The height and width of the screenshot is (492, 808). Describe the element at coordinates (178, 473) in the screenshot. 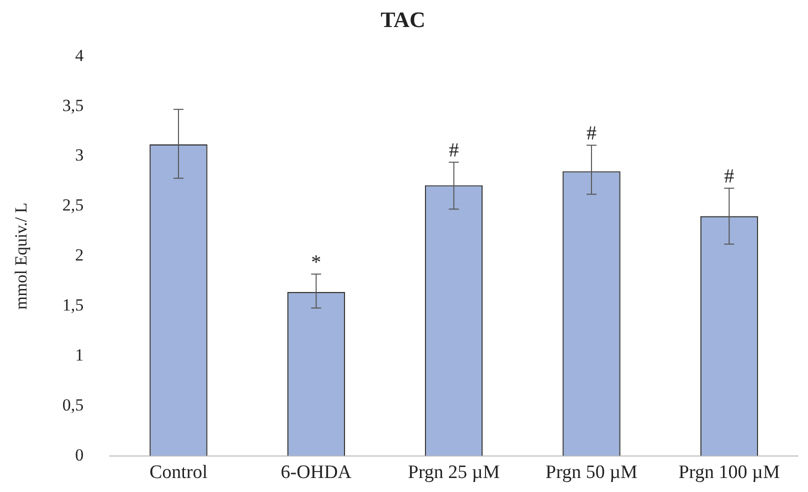

I see `x-tick-label: Control` at that location.